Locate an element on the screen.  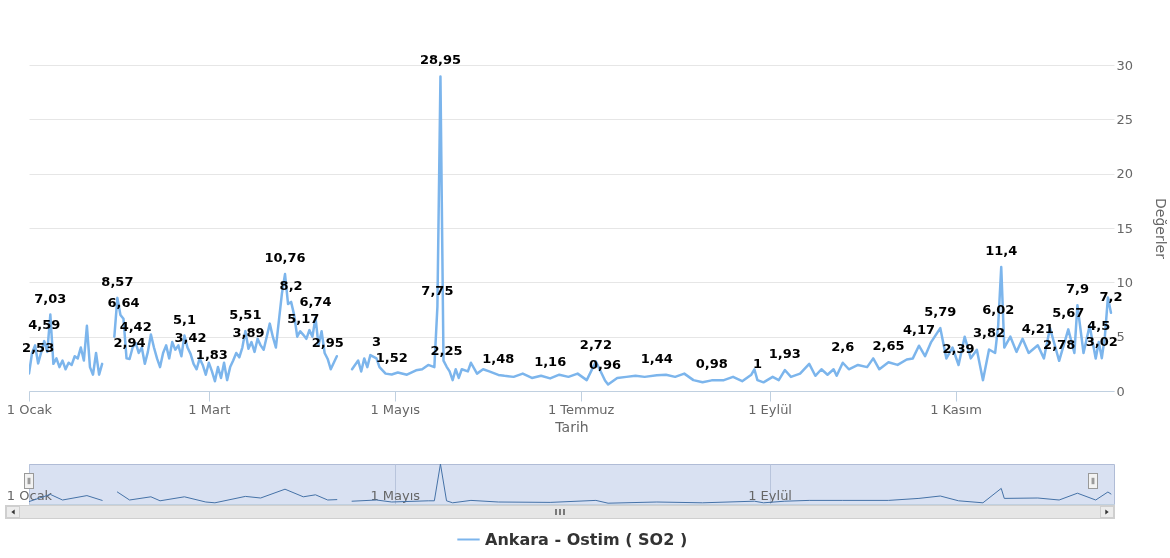
data-label: 2,72 is located at coordinates (595, 345).